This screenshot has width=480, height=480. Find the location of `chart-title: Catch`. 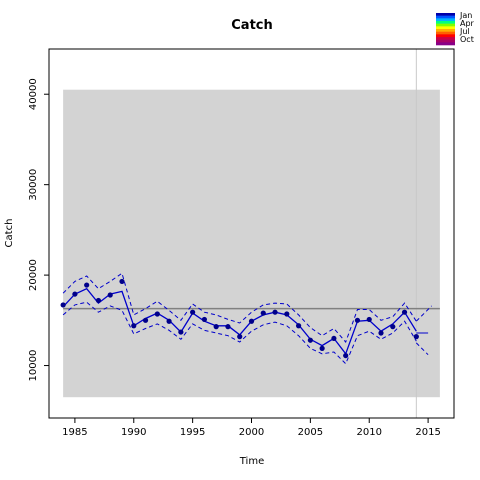

chart-title: Catch is located at coordinates (252, 25).